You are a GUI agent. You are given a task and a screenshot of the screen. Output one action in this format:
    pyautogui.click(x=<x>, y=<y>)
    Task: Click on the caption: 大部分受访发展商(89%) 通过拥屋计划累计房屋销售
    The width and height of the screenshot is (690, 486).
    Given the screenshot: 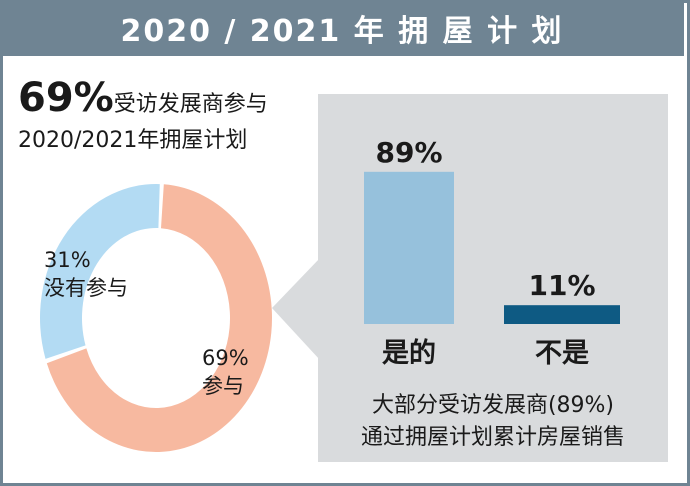 What is the action you would take?
    pyautogui.click(x=493, y=422)
    